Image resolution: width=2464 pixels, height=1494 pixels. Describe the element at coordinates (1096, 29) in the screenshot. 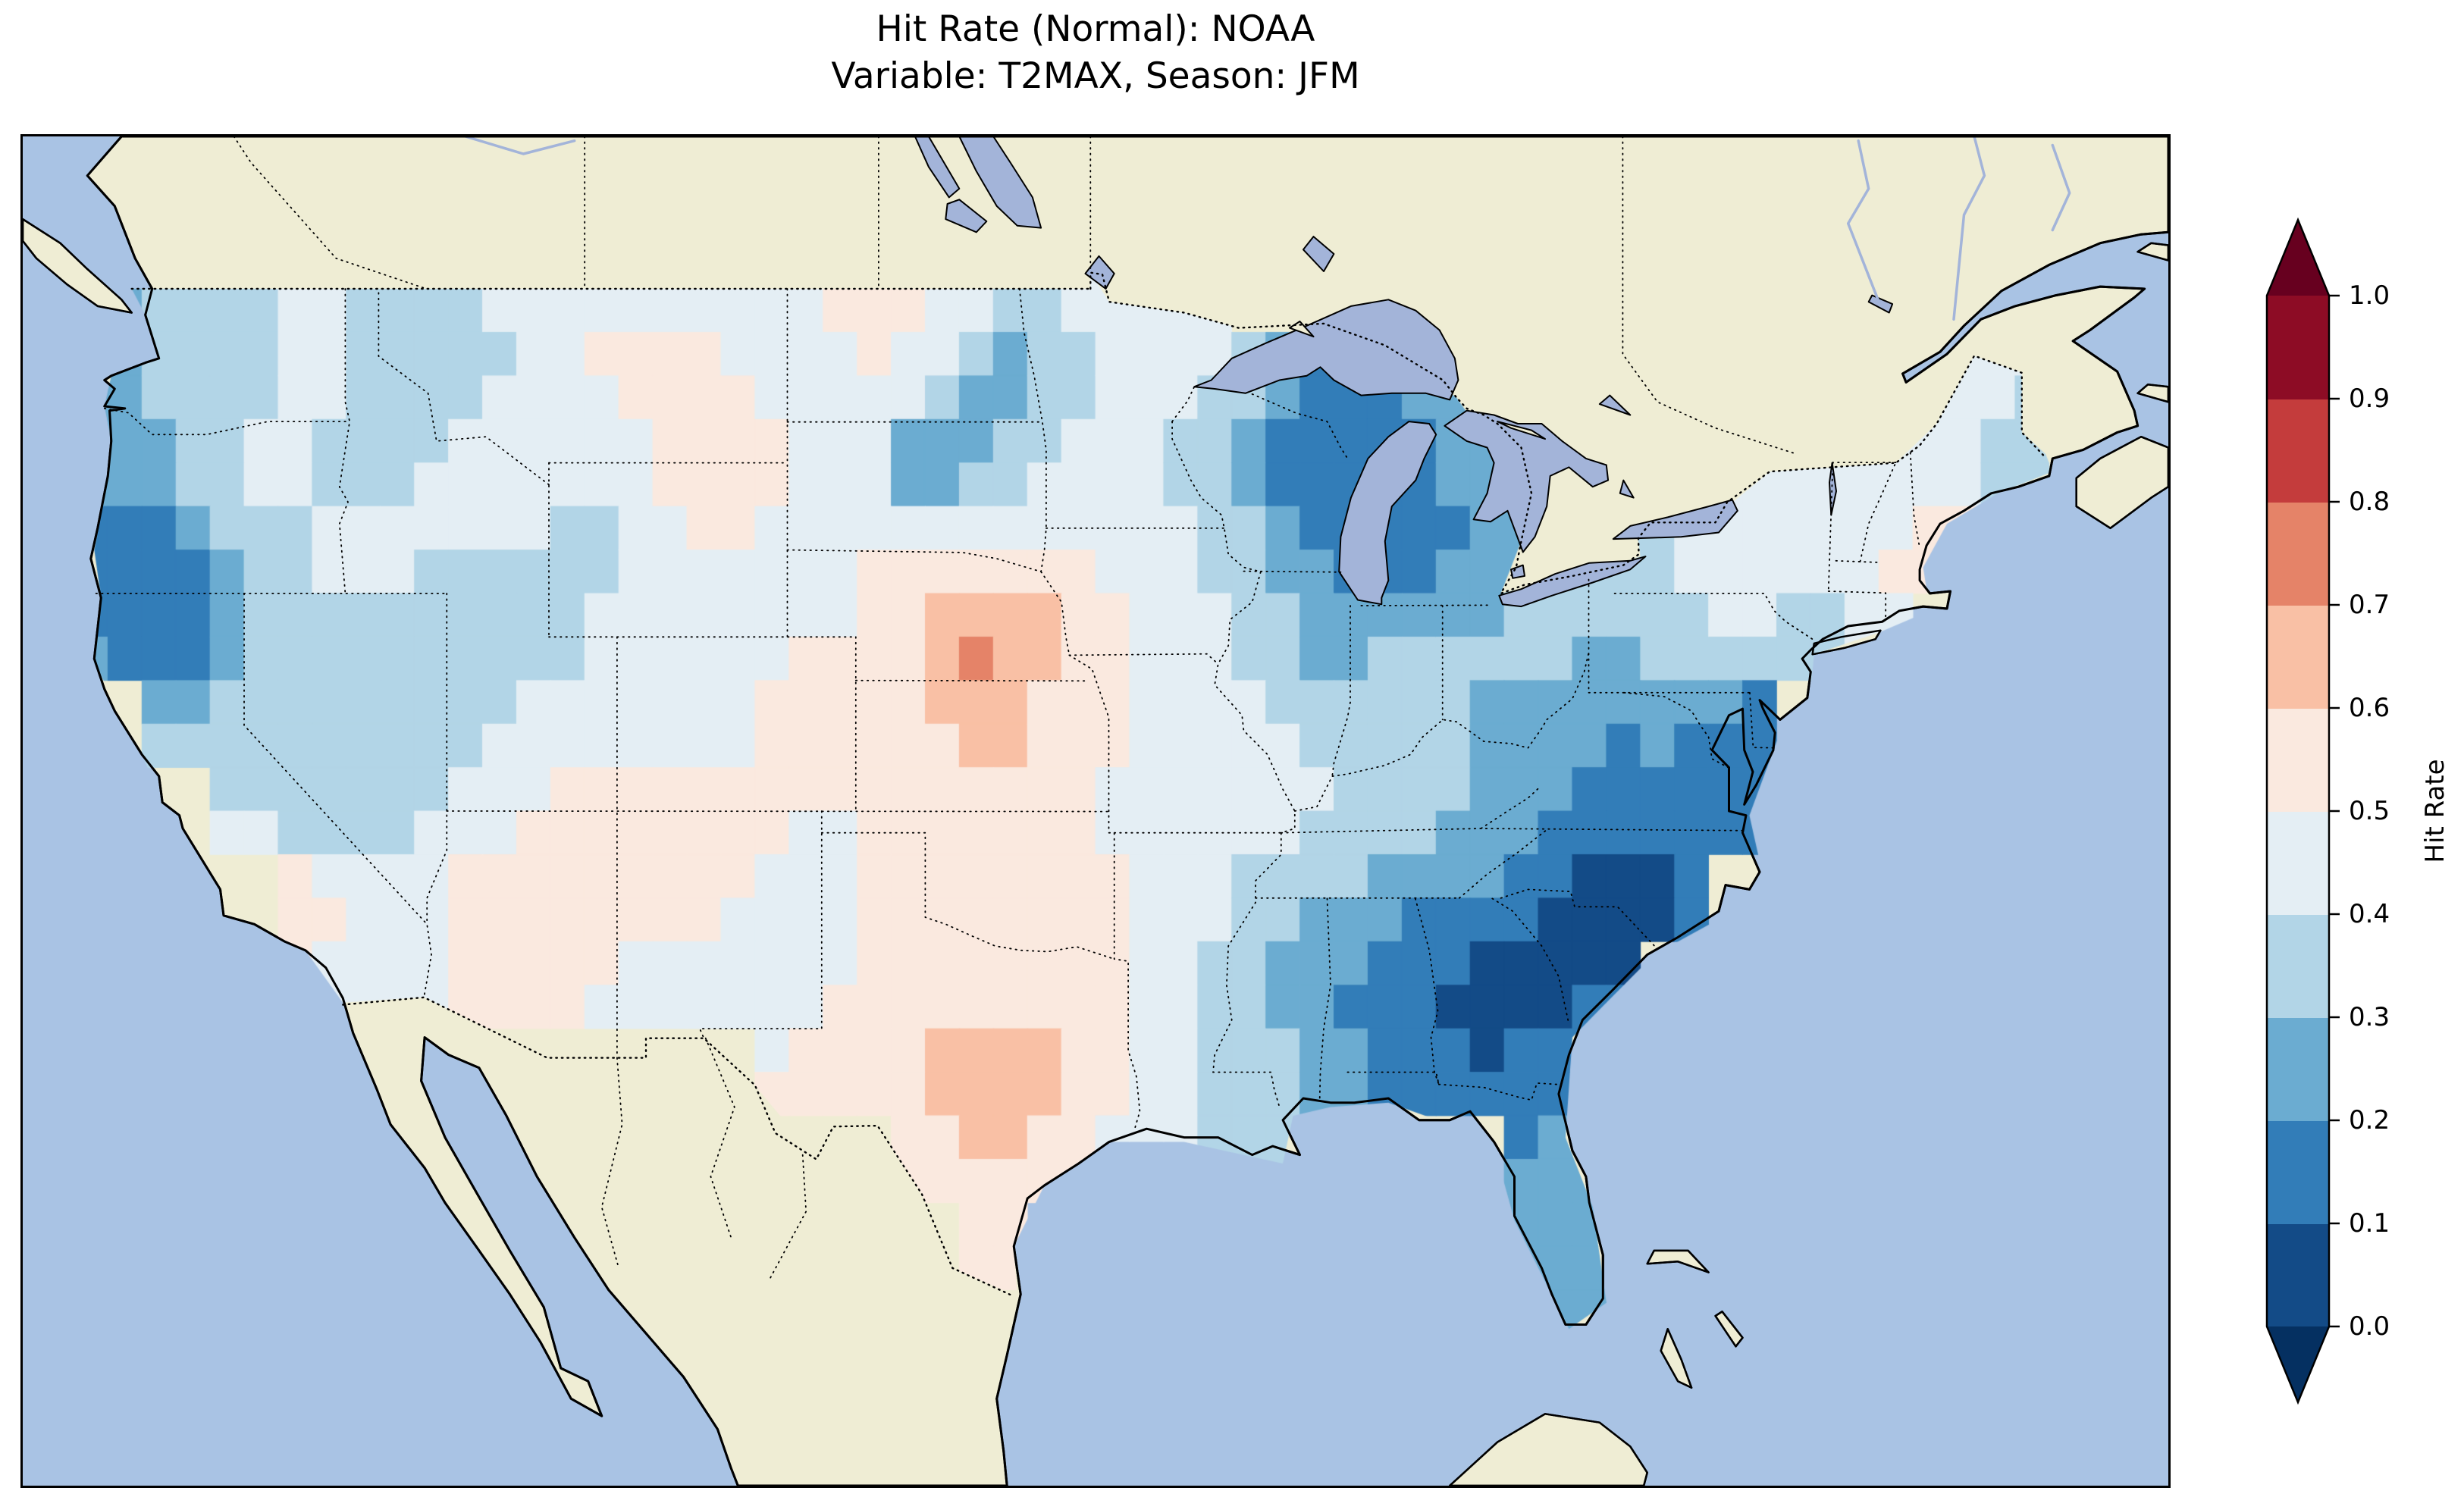

I see `title-line1: Hit Rate (Normal): NOAA` at that location.